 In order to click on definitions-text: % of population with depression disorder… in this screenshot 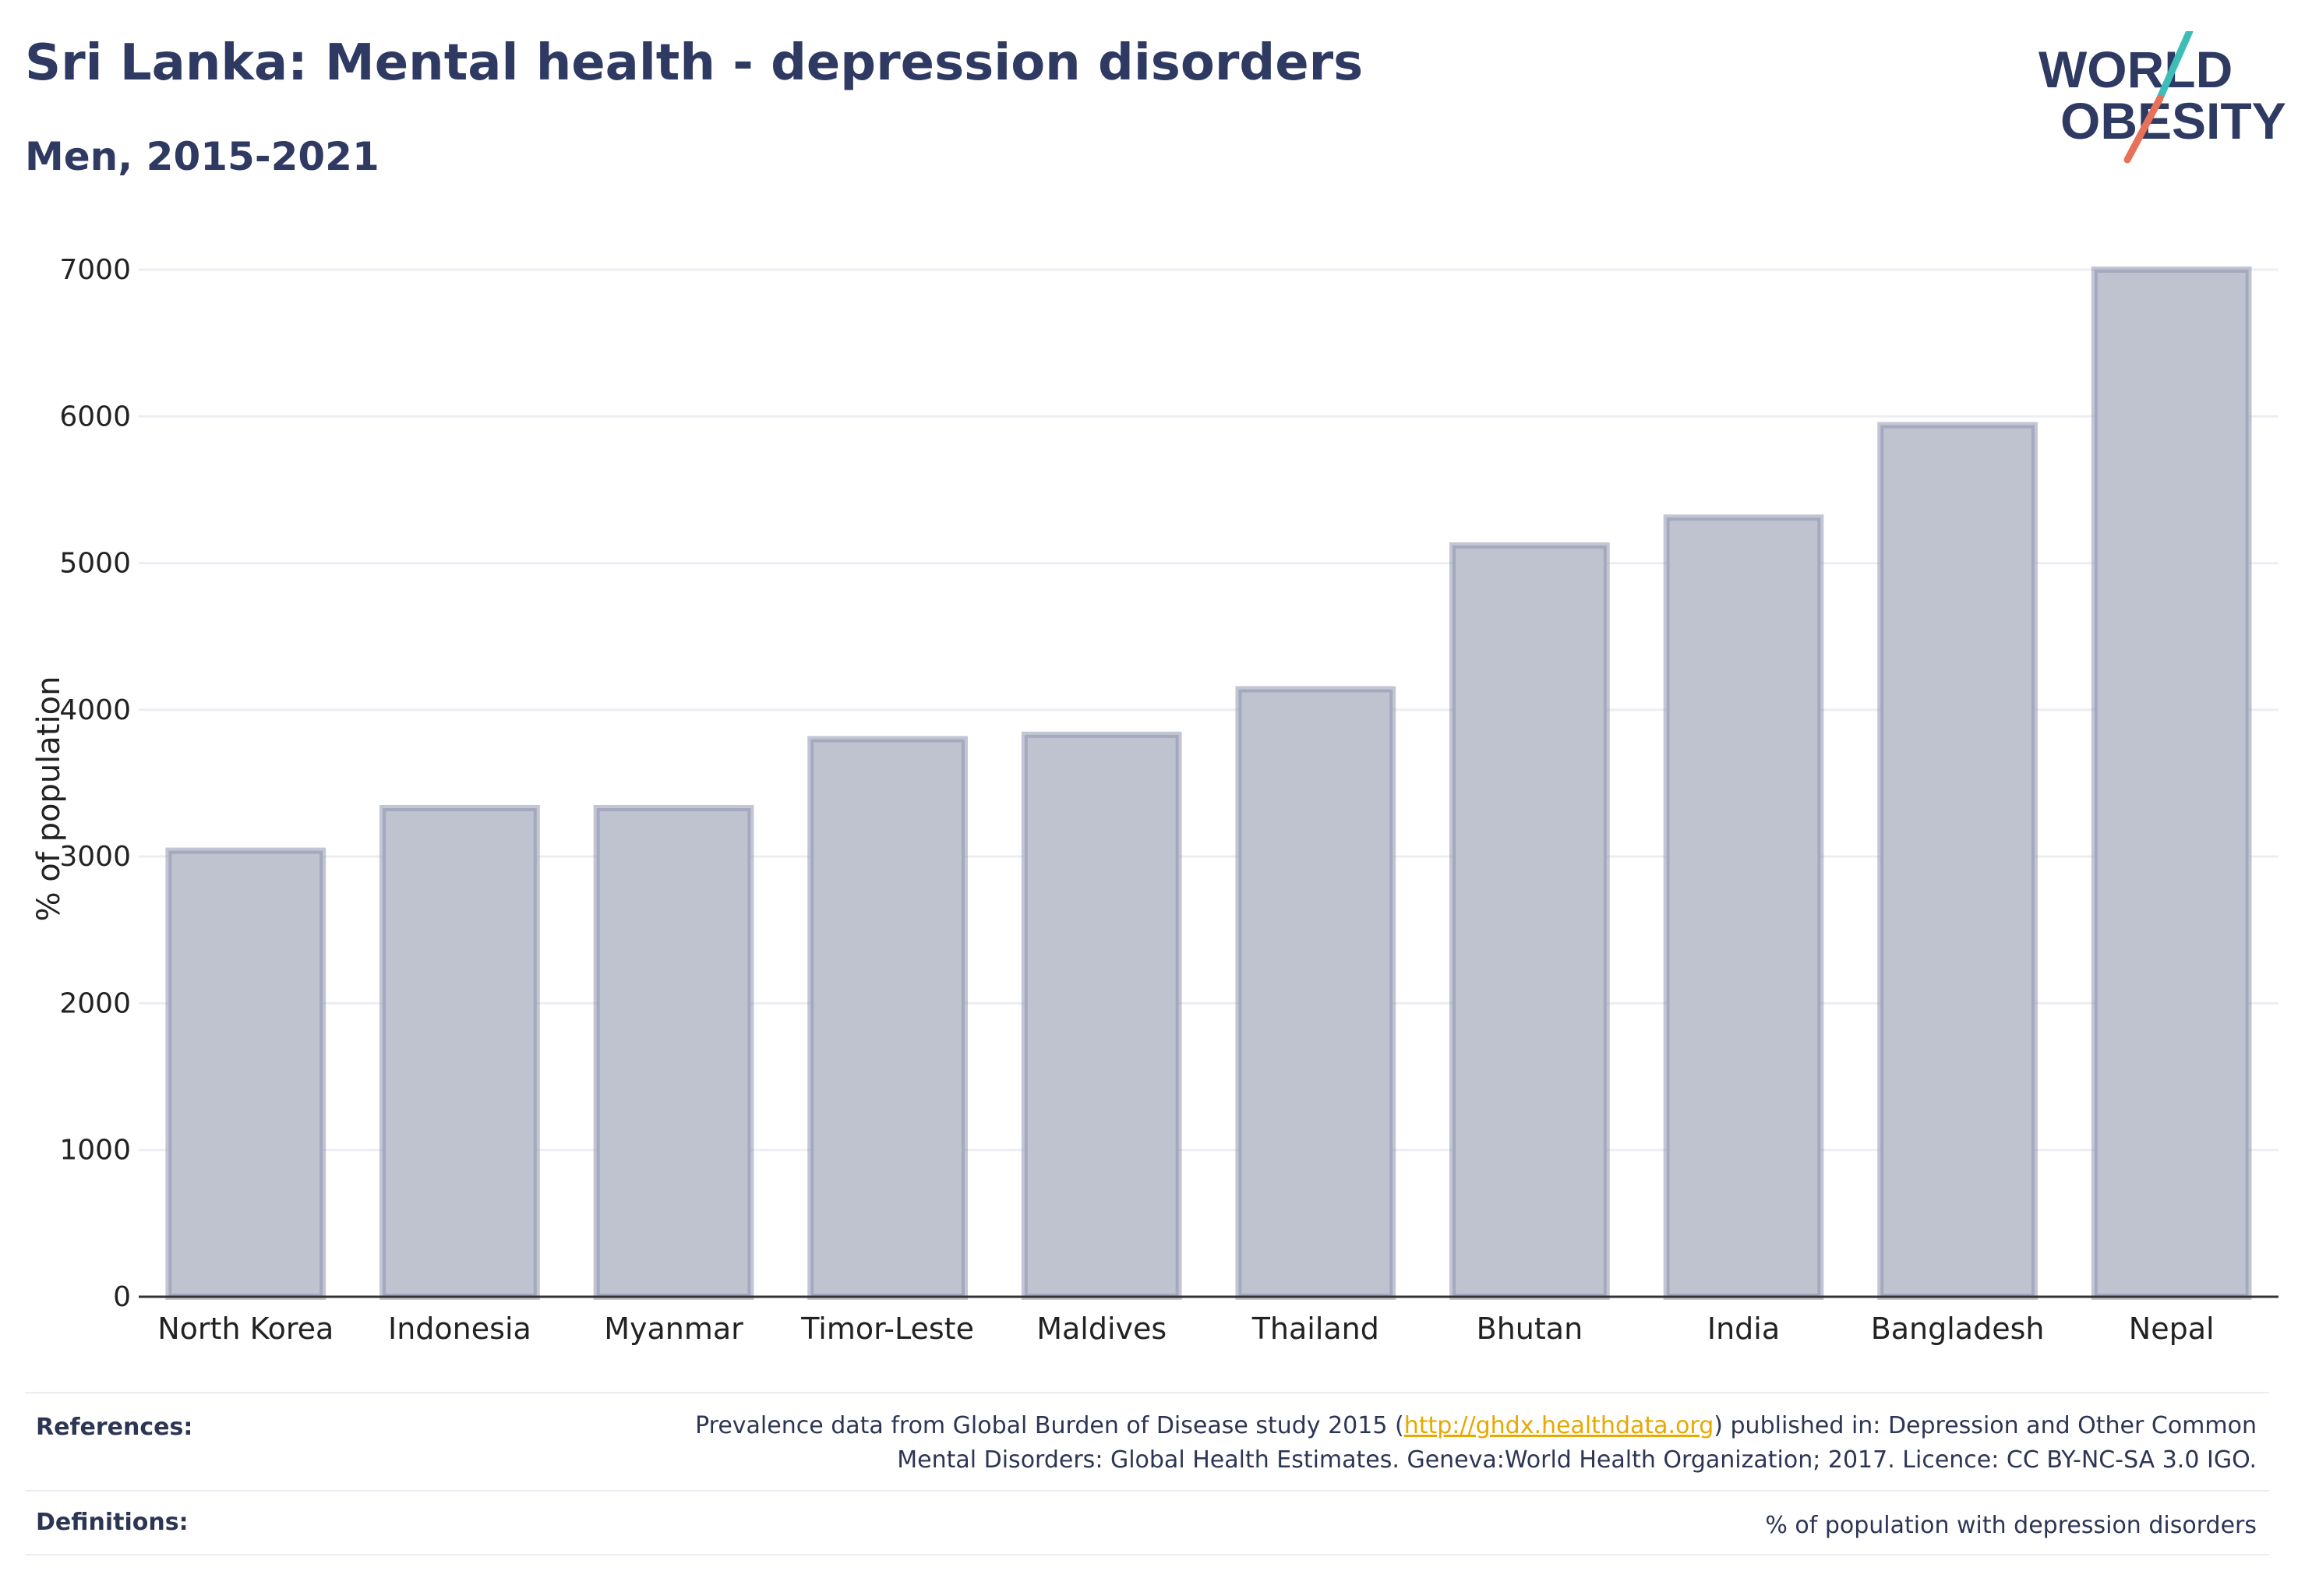, I will do `click(2011, 1525)`.